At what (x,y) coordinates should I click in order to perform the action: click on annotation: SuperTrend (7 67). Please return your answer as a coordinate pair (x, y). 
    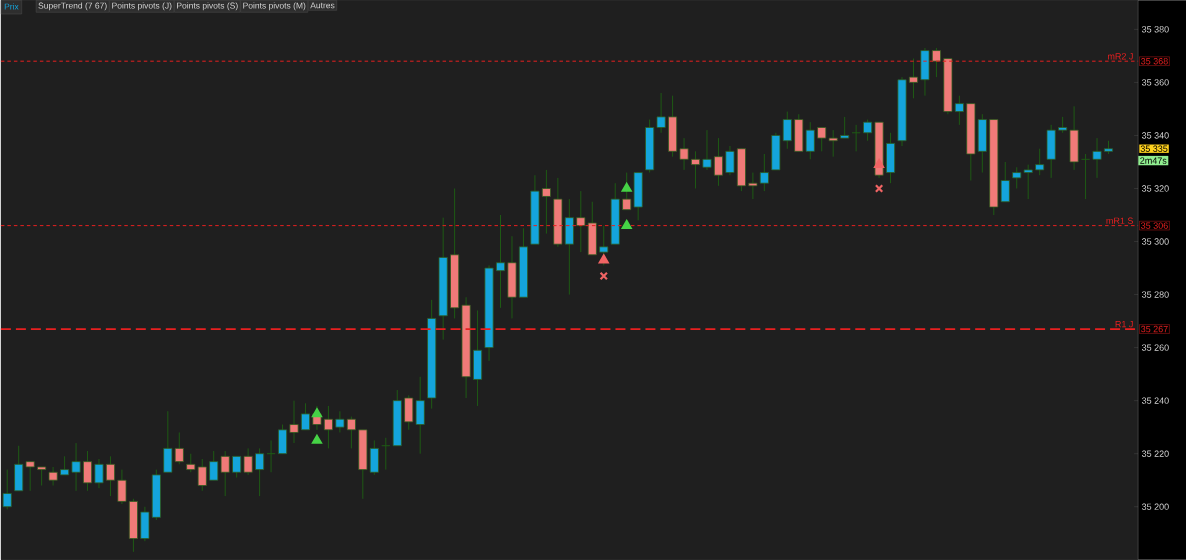
    Looking at the image, I should click on (72, 6).